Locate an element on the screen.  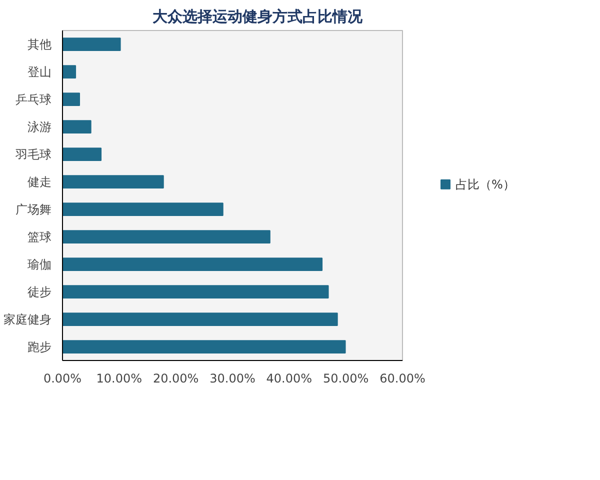
y-tick-label: 徒步 is located at coordinates (40, 291).